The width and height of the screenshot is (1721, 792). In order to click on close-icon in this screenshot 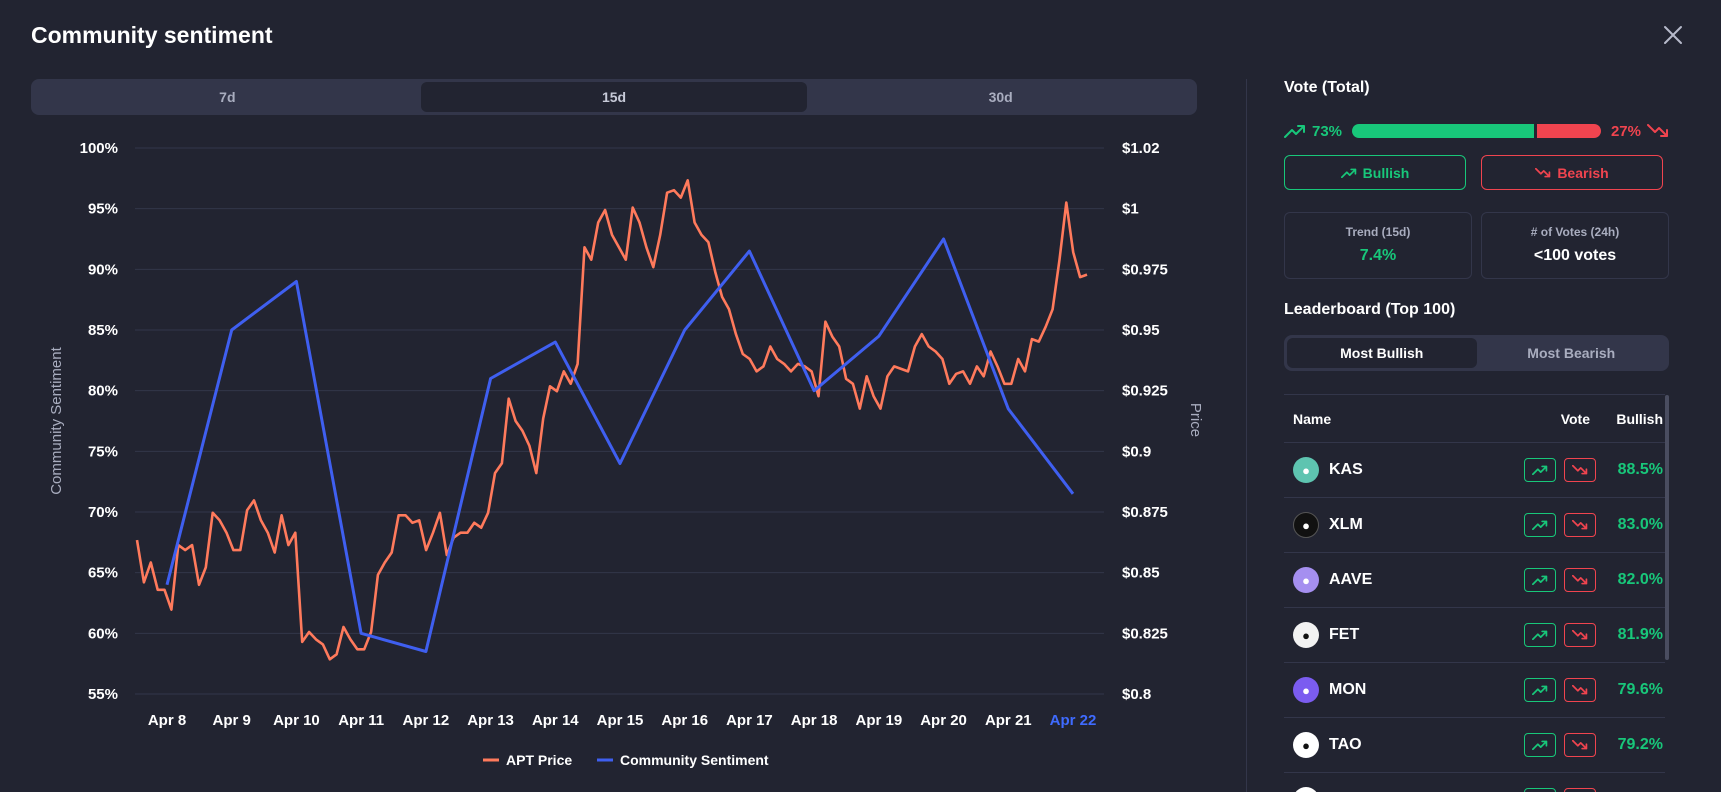, I will do `click(1673, 35)`.